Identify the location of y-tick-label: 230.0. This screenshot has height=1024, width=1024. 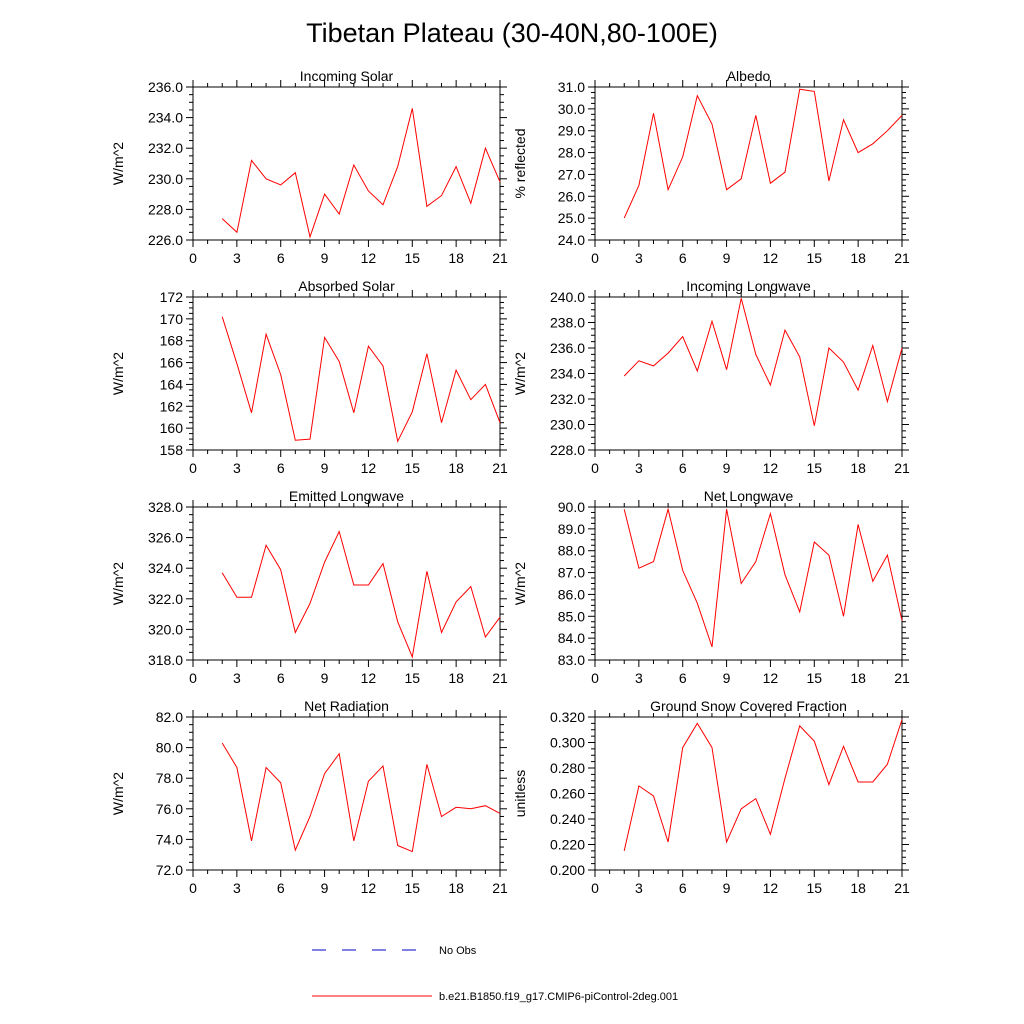
(567, 425).